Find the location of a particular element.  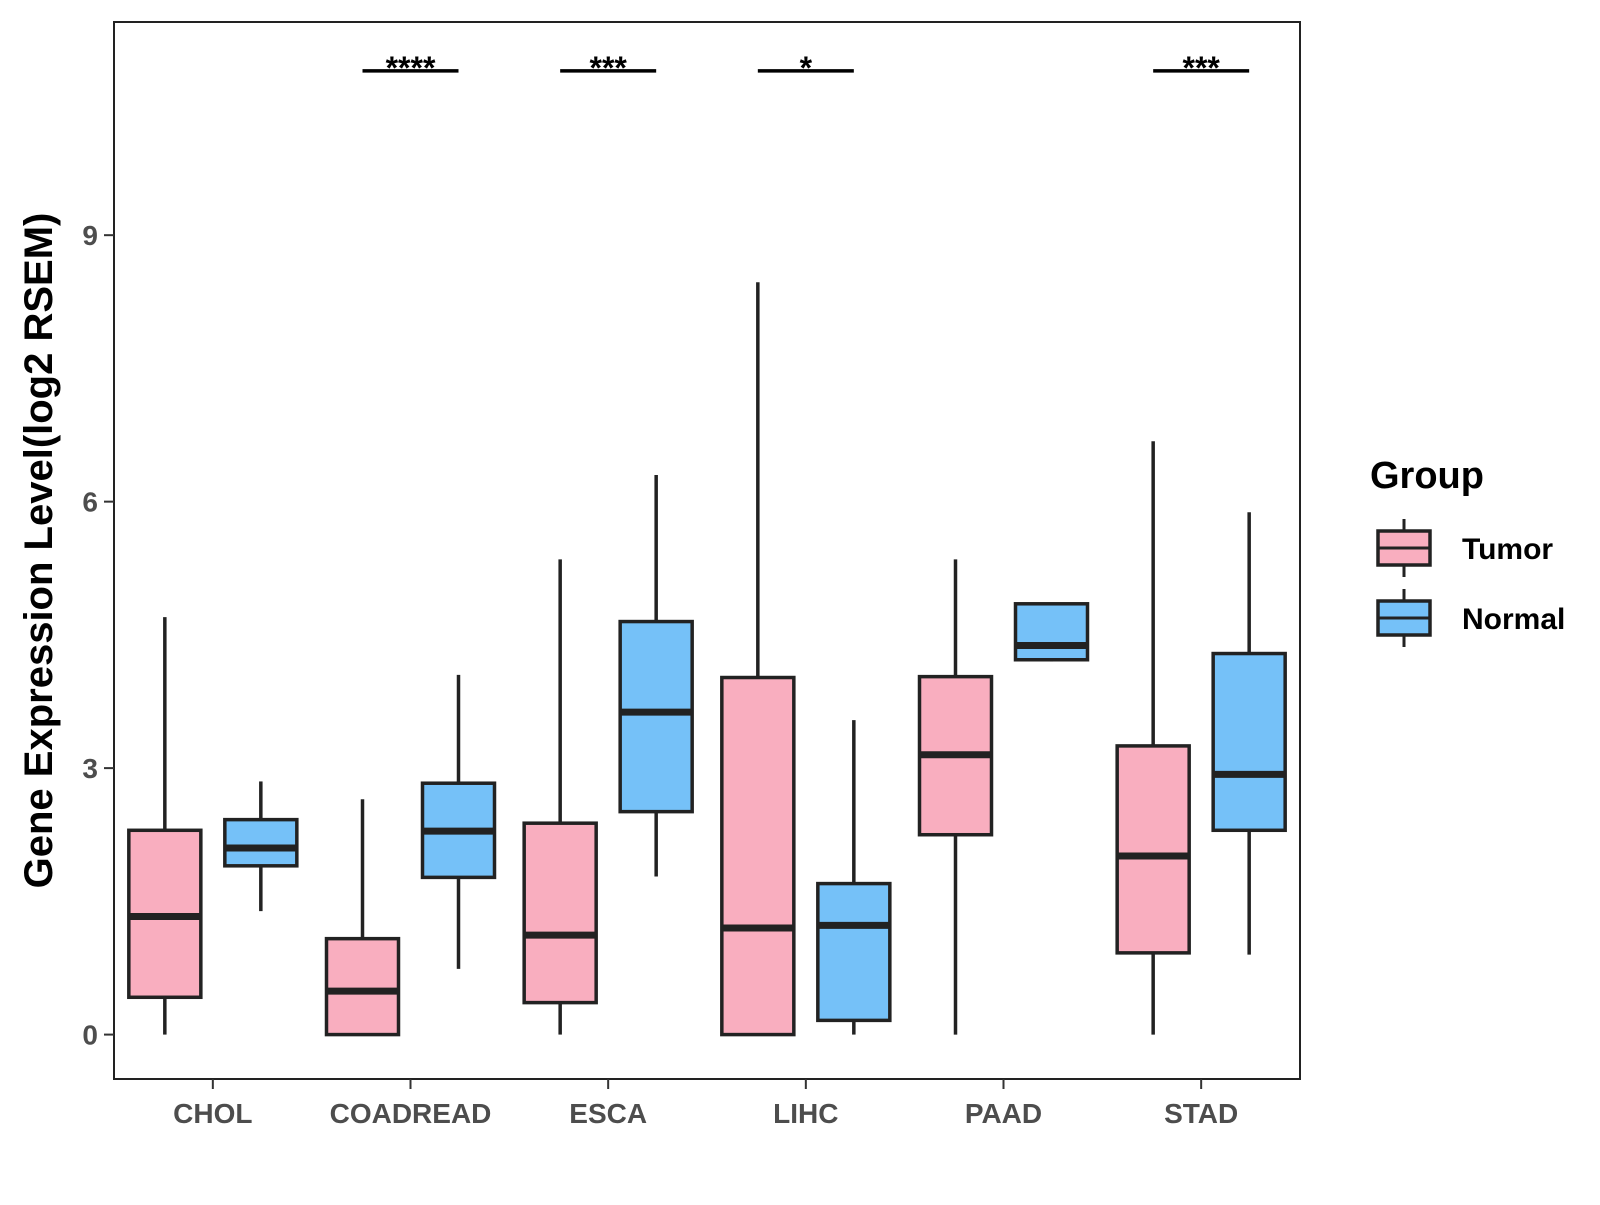

legend: Group Tumor Normal is located at coordinates (1467, 551).